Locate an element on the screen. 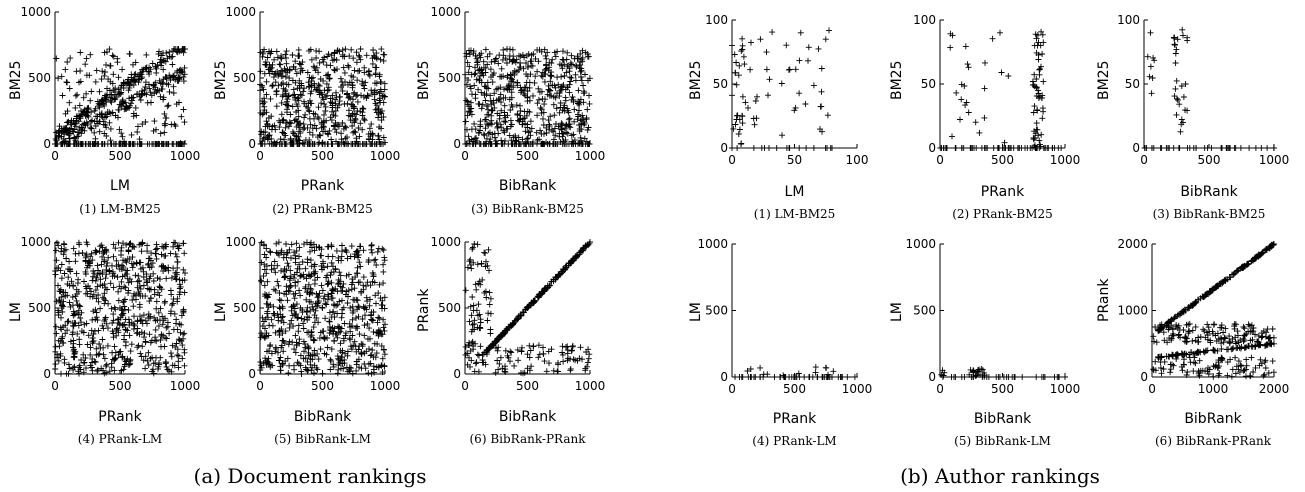 This screenshot has width=1305, height=492. y-tick-label: 0 is located at coordinates (724, 377).